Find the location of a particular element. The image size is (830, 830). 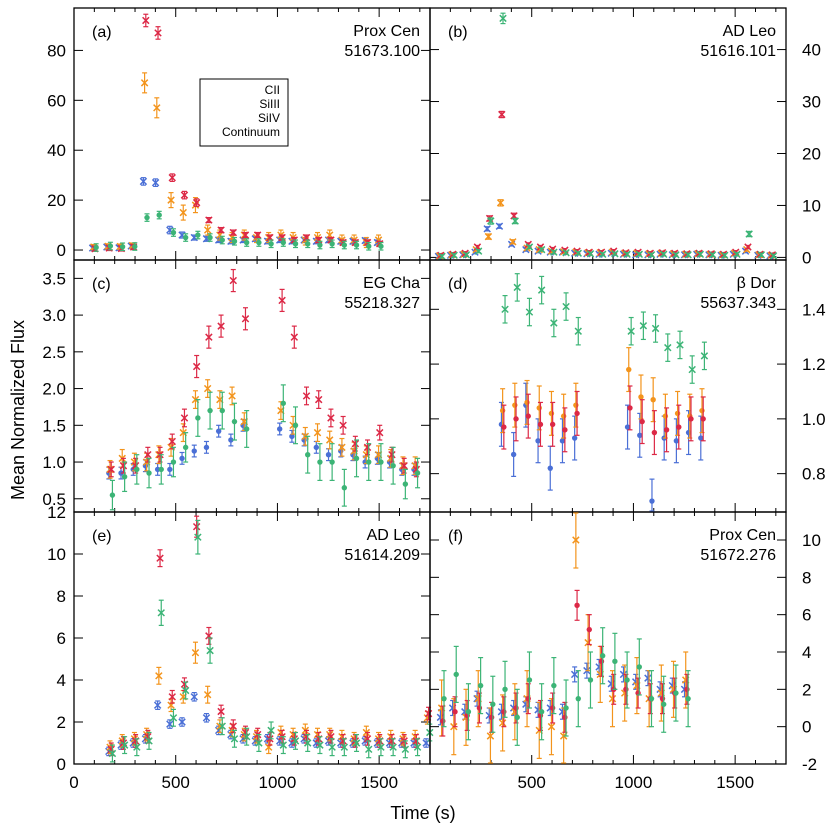

series-siiii is located at coordinates (262, 429).